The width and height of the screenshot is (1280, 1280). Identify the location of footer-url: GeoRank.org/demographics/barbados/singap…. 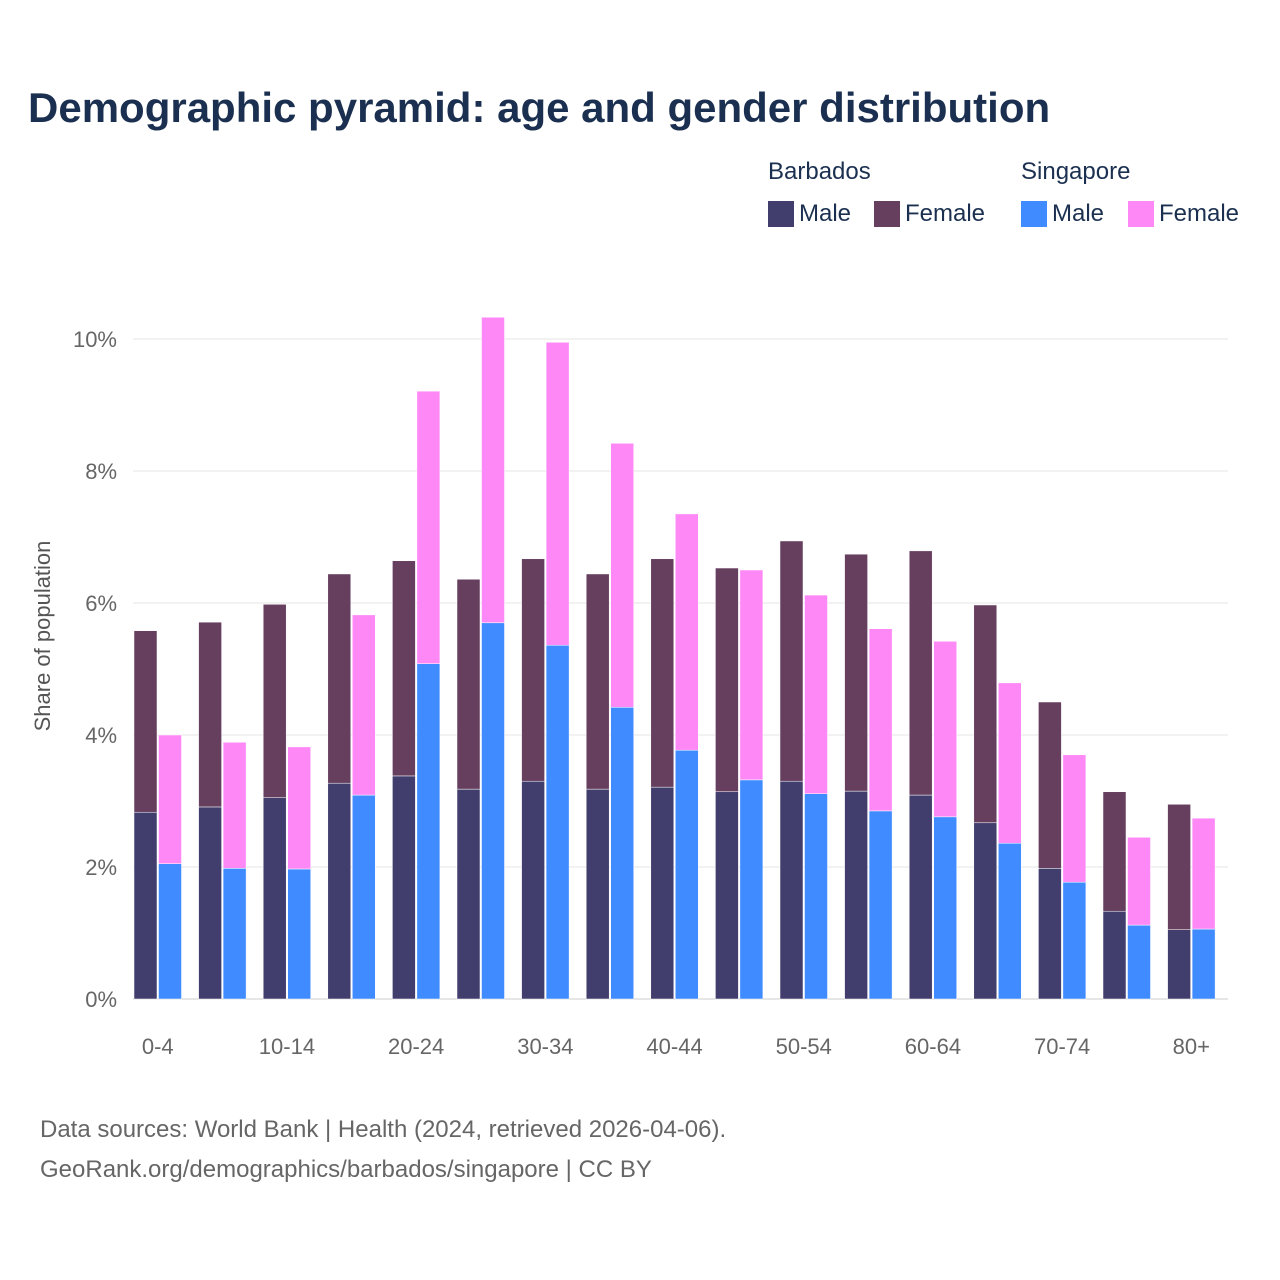
(346, 1169).